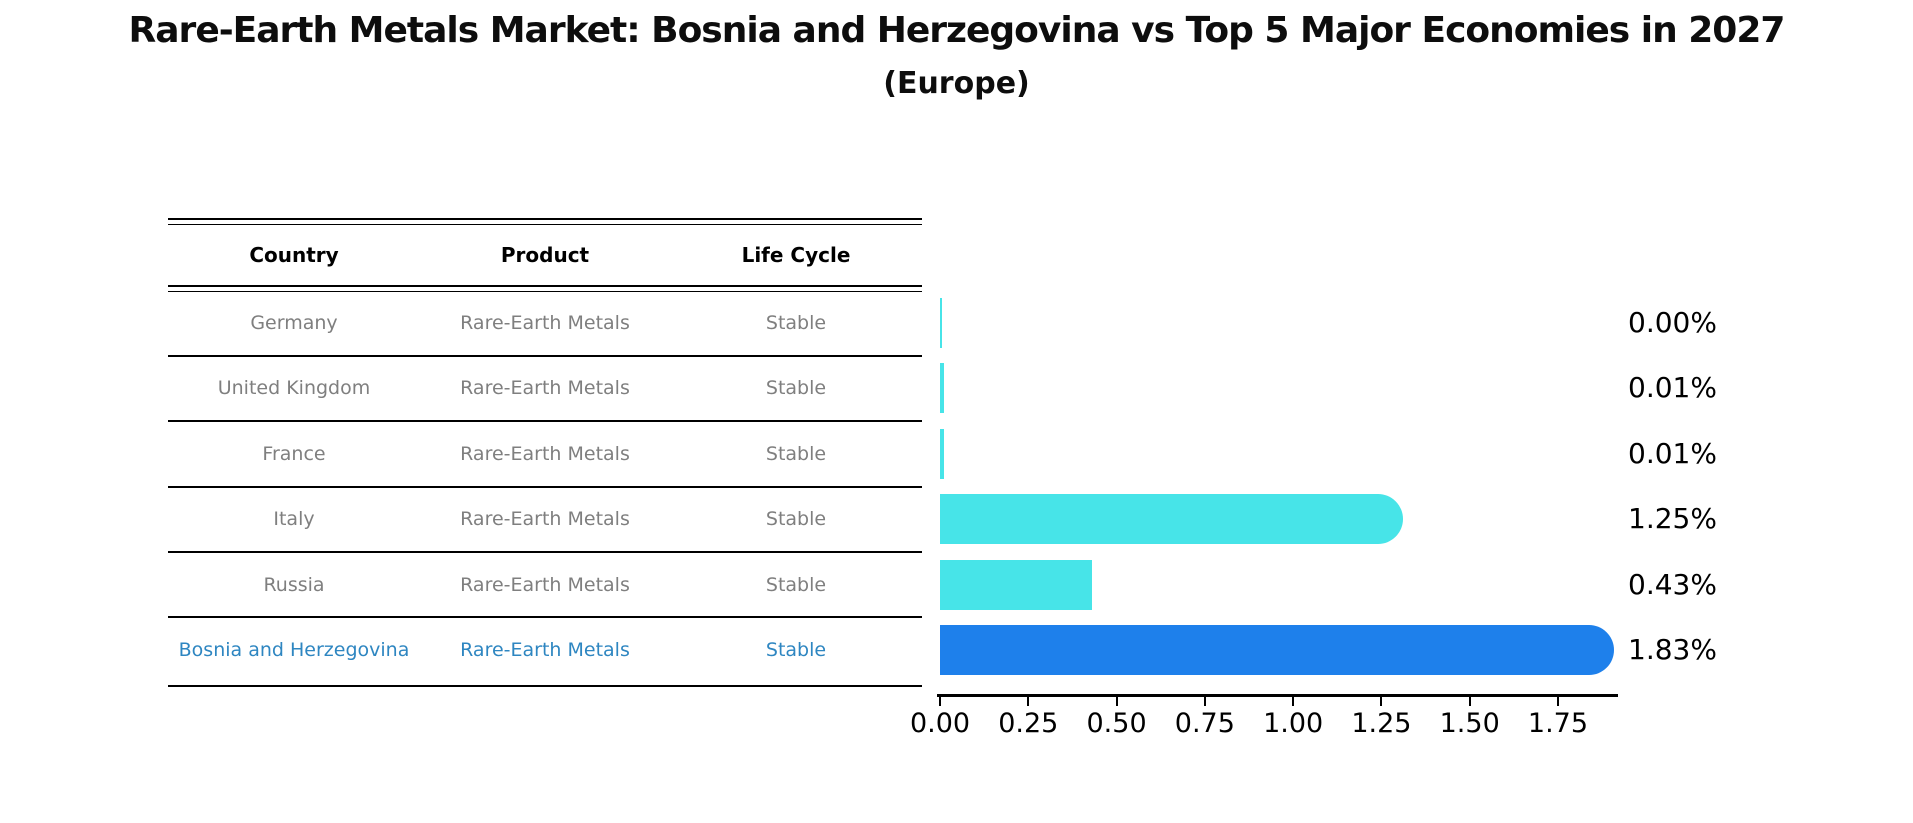  I want to click on cell-country: Russia, so click(294, 584).